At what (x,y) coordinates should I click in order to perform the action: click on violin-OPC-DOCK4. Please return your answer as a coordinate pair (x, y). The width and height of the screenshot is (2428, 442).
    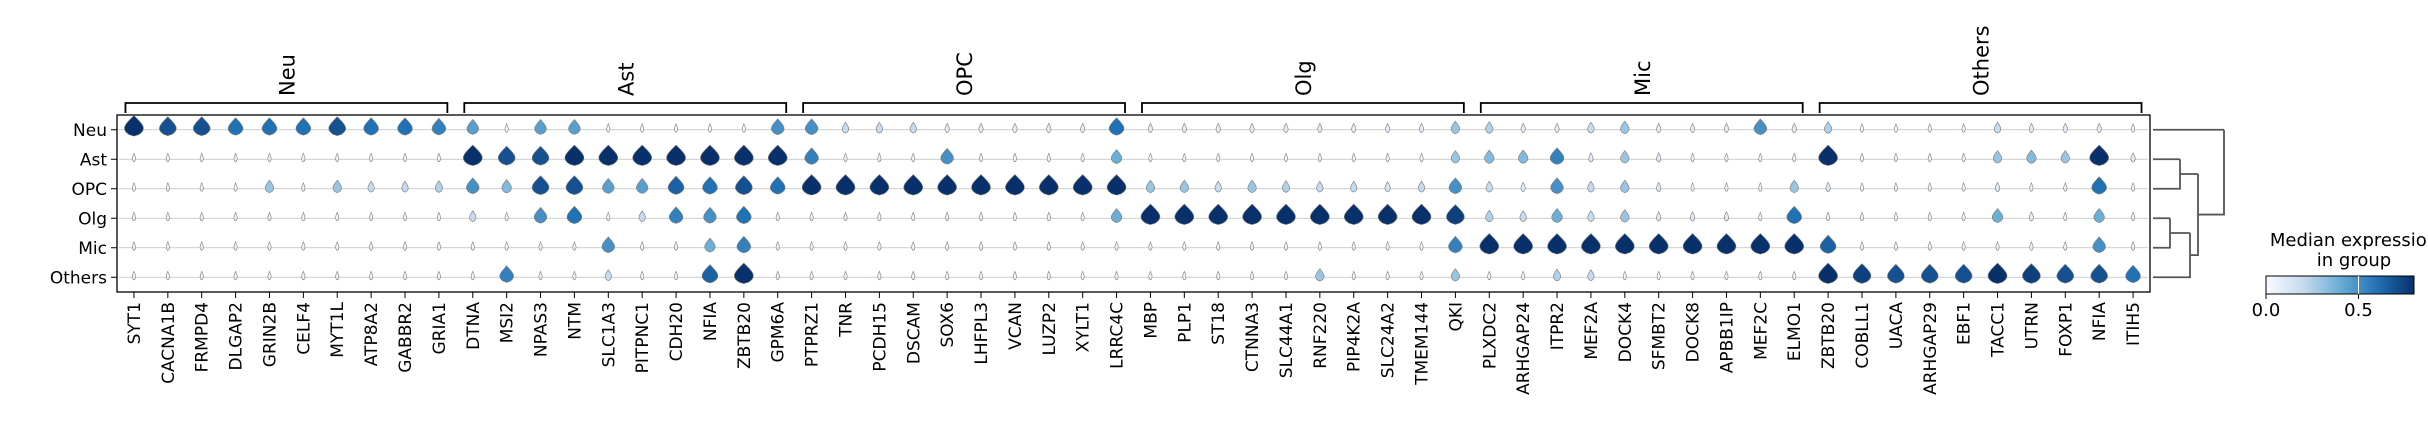
    Looking at the image, I should click on (1625, 186).